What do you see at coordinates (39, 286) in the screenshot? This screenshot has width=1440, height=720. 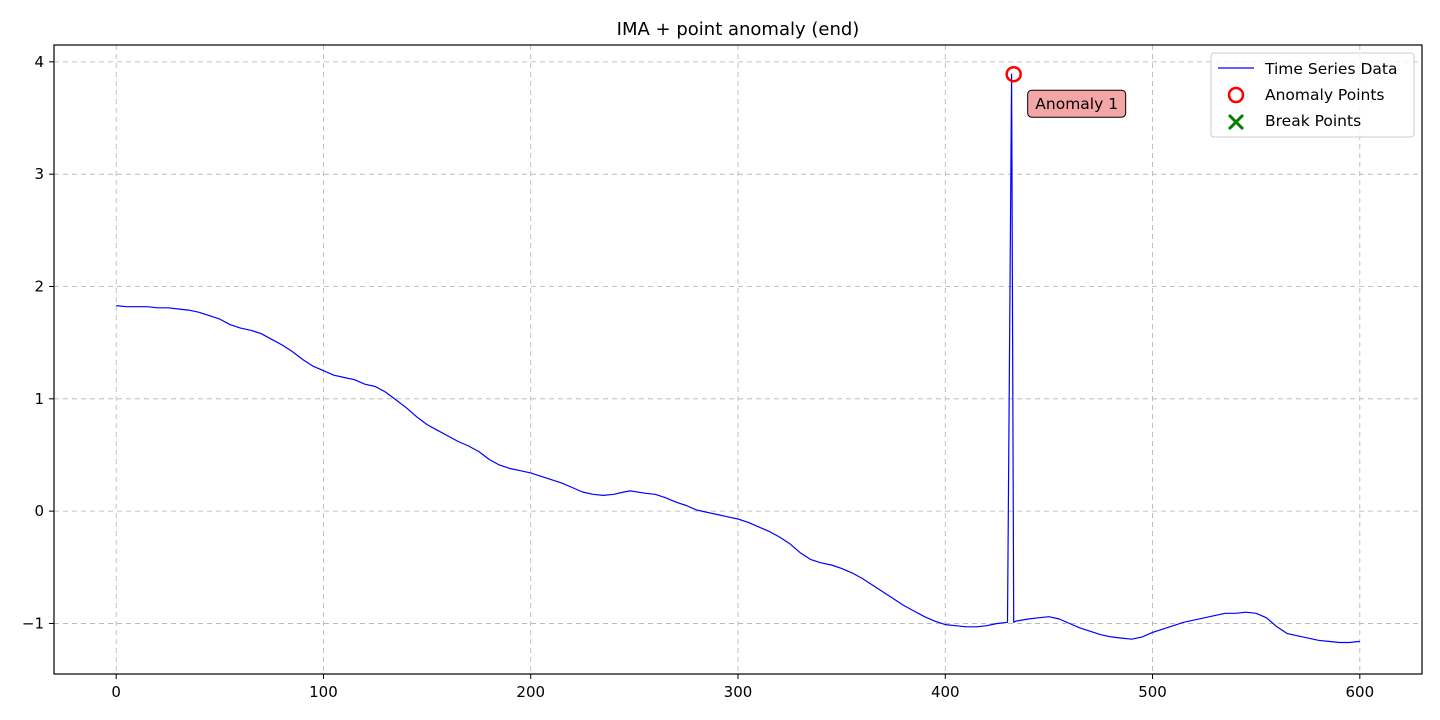 I see `y-tick-label: 2` at bounding box center [39, 286].